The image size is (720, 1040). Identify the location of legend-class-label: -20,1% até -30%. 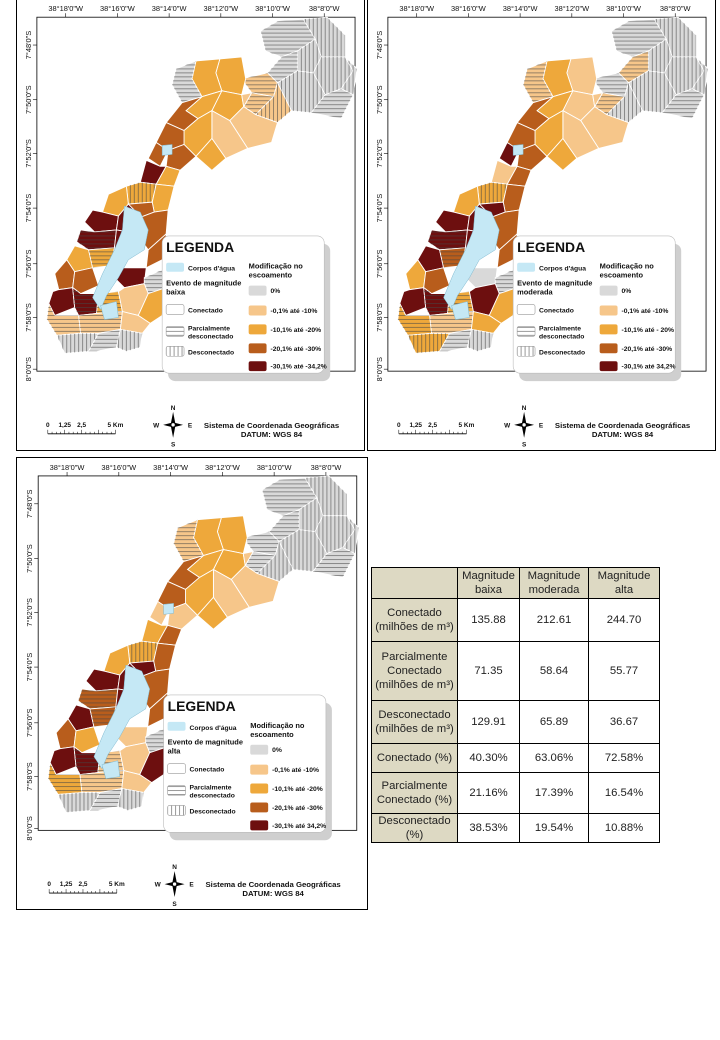
(297, 808).